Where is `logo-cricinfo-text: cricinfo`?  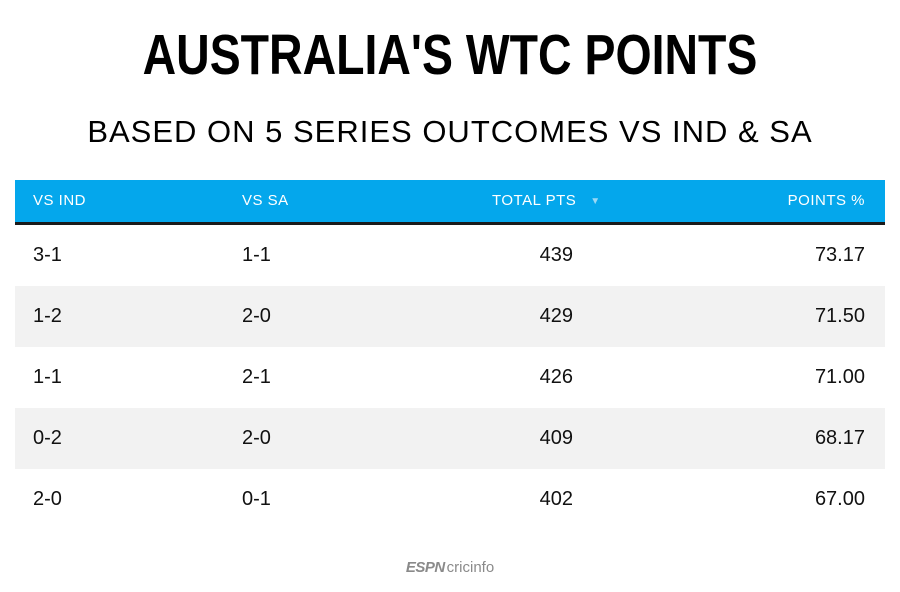
logo-cricinfo-text: cricinfo is located at coordinates (470, 567).